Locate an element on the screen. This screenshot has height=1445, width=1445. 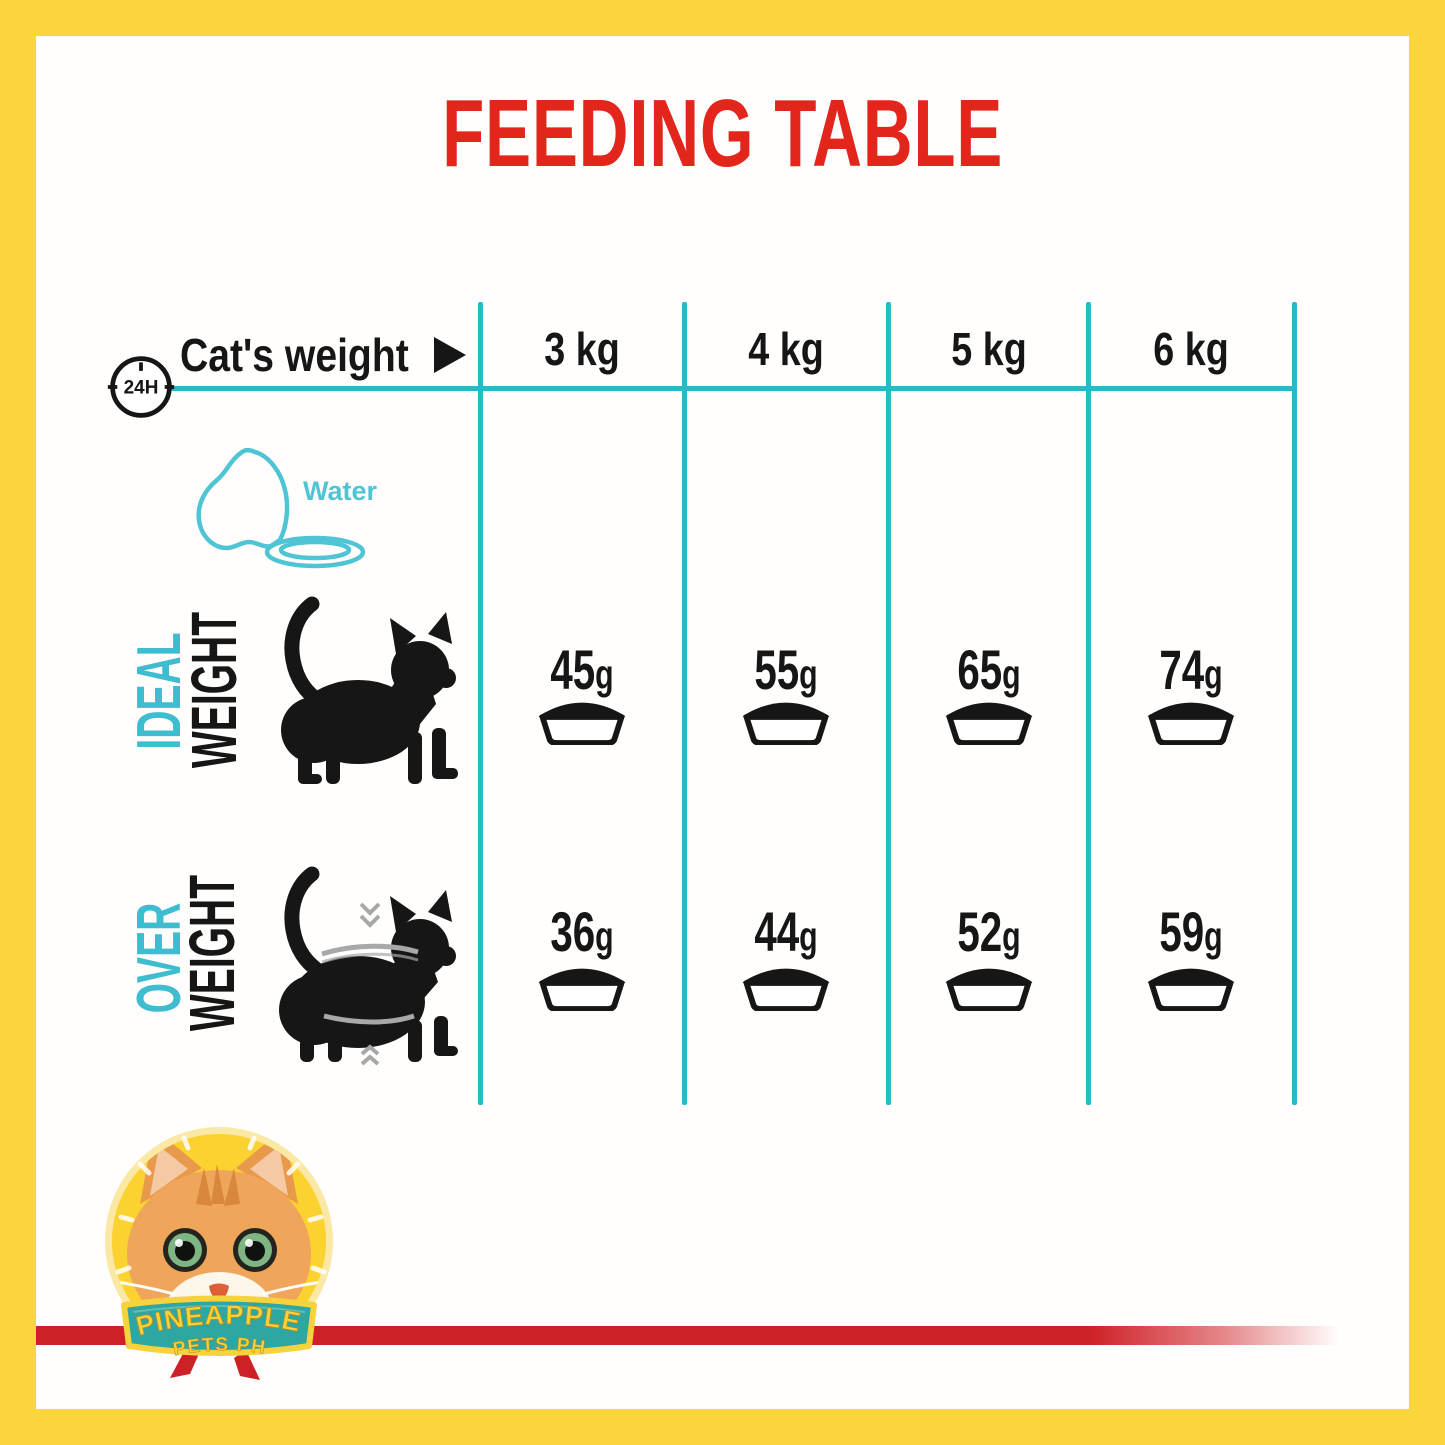
feeding-amount-over-6kg: 59g is located at coordinates (1191, 931).